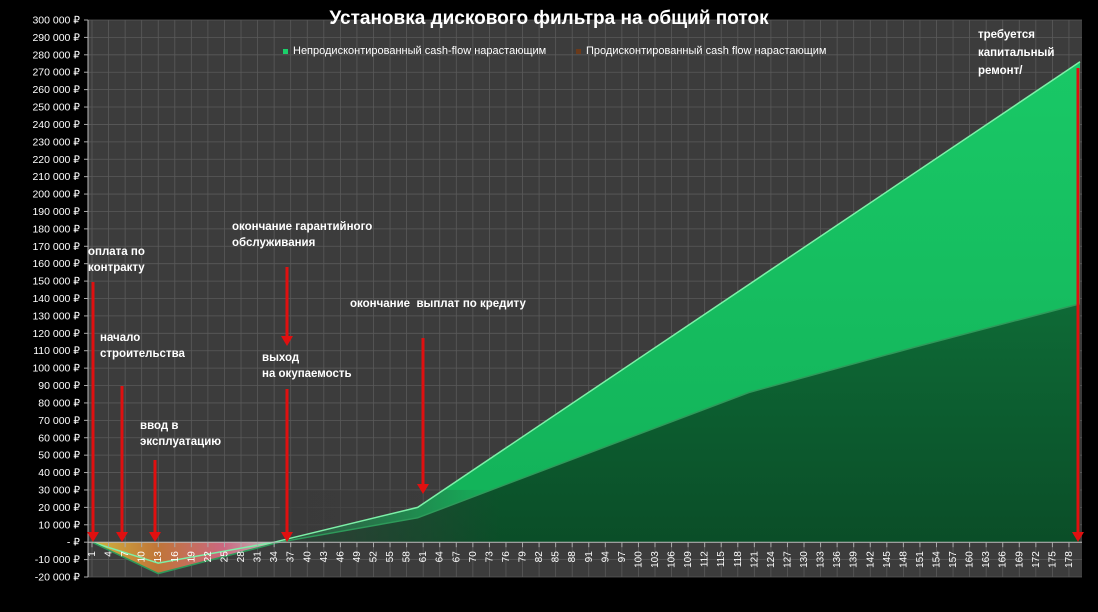 The width and height of the screenshot is (1098, 612). What do you see at coordinates (142, 346) in the screenshot?
I see `annotation-construction-start: начало строительства` at bounding box center [142, 346].